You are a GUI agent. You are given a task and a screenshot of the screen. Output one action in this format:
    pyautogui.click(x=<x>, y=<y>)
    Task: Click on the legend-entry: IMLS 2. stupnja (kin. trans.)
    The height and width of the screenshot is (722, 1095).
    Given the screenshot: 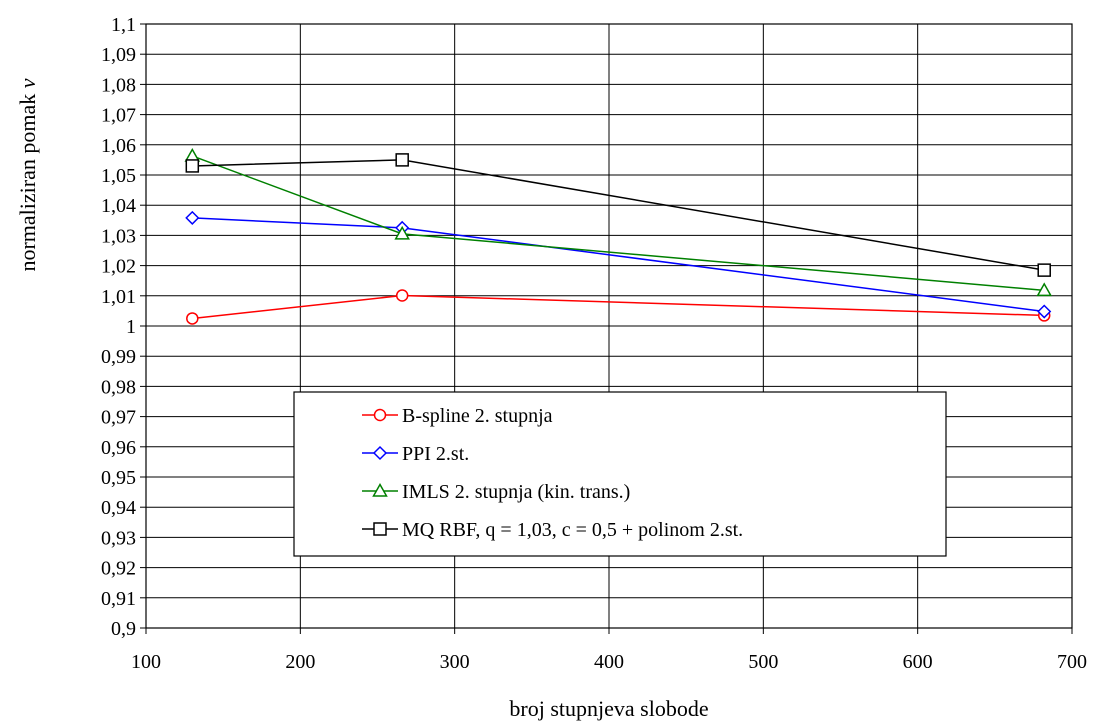 What is the action you would take?
    pyautogui.click(x=496, y=492)
    